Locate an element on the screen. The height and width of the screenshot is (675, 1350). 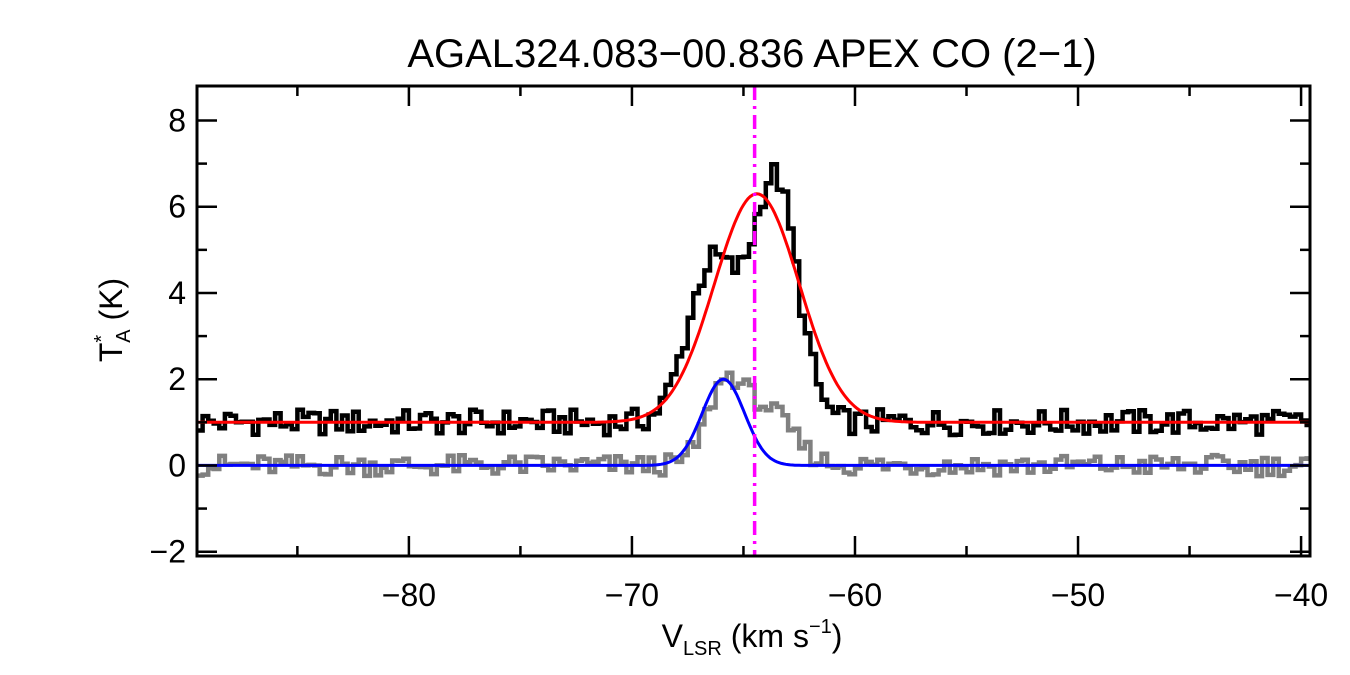
x-axis-label: VLSR (km s−1) is located at coordinates (752, 638).